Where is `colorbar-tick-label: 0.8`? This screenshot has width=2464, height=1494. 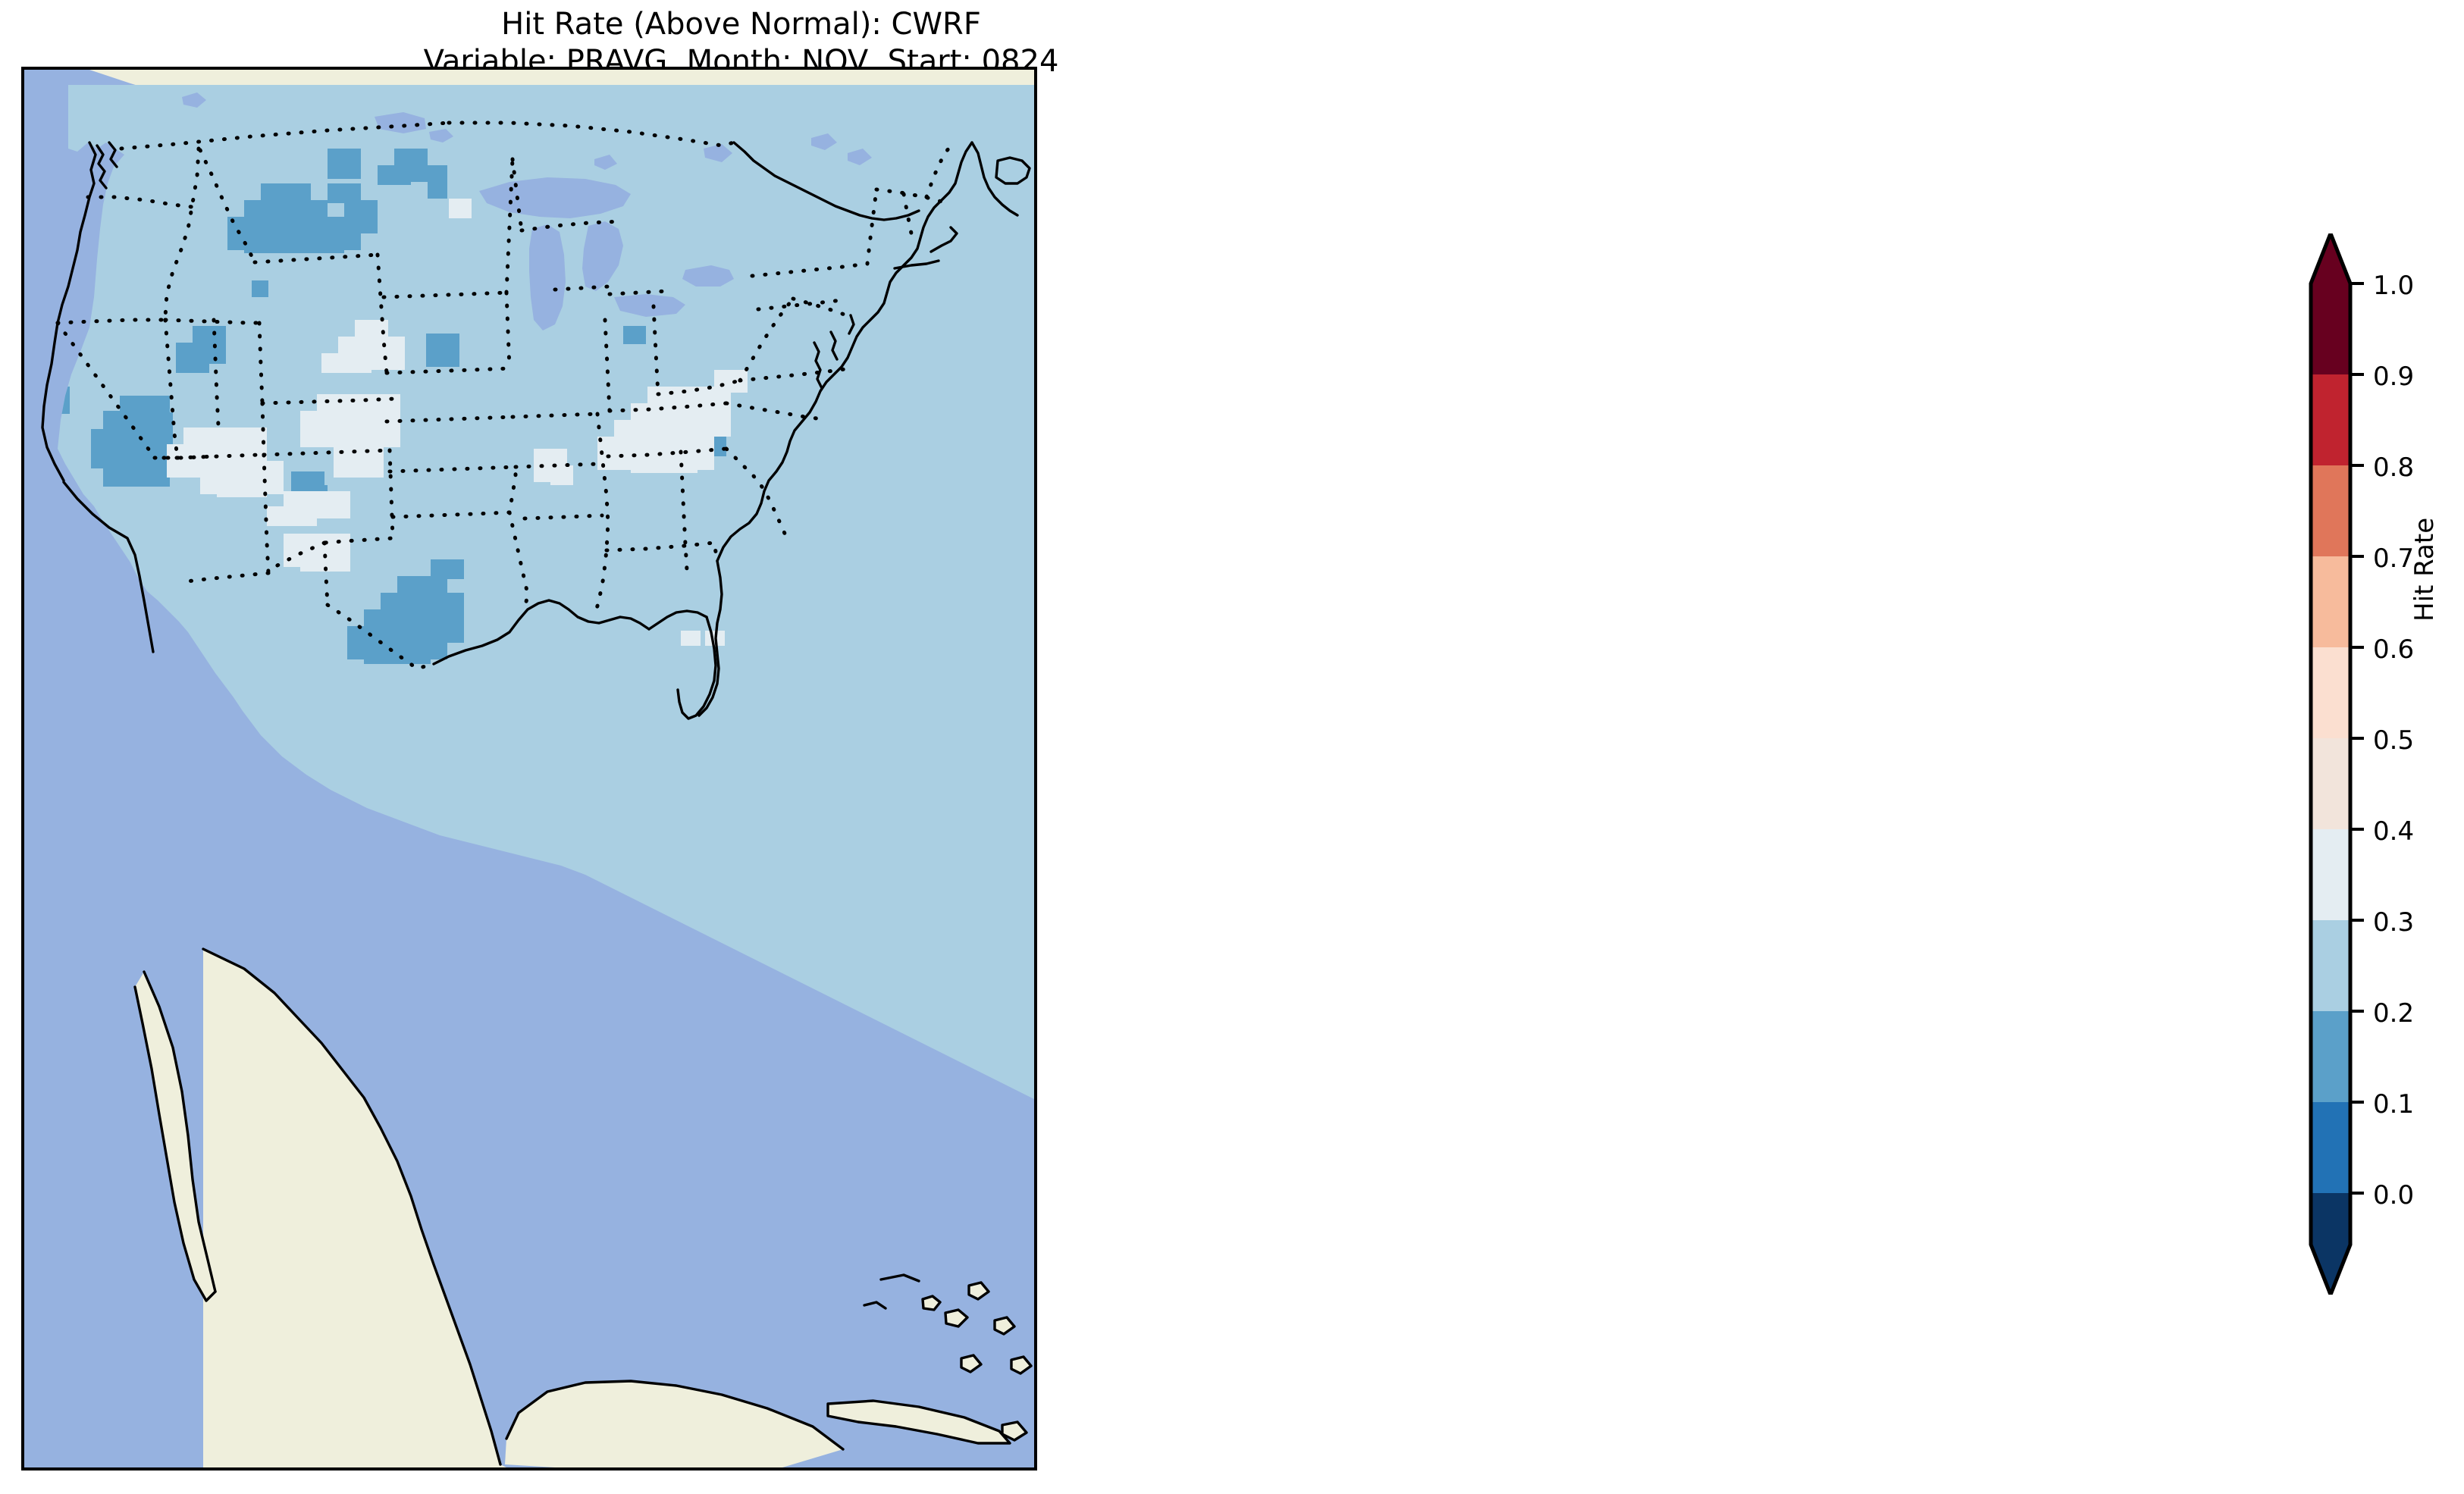
colorbar-tick-label: 0.8 is located at coordinates (2394, 468).